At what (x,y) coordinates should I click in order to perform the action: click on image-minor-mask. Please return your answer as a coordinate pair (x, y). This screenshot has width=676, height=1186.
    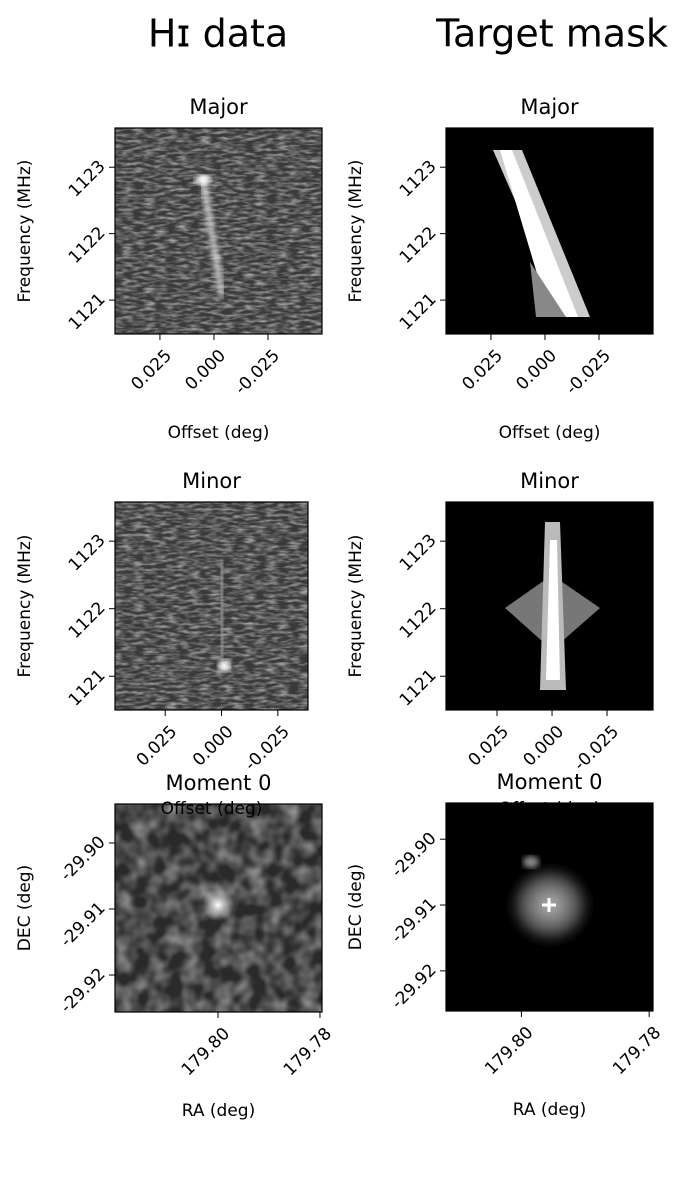
    Looking at the image, I should click on (549, 606).